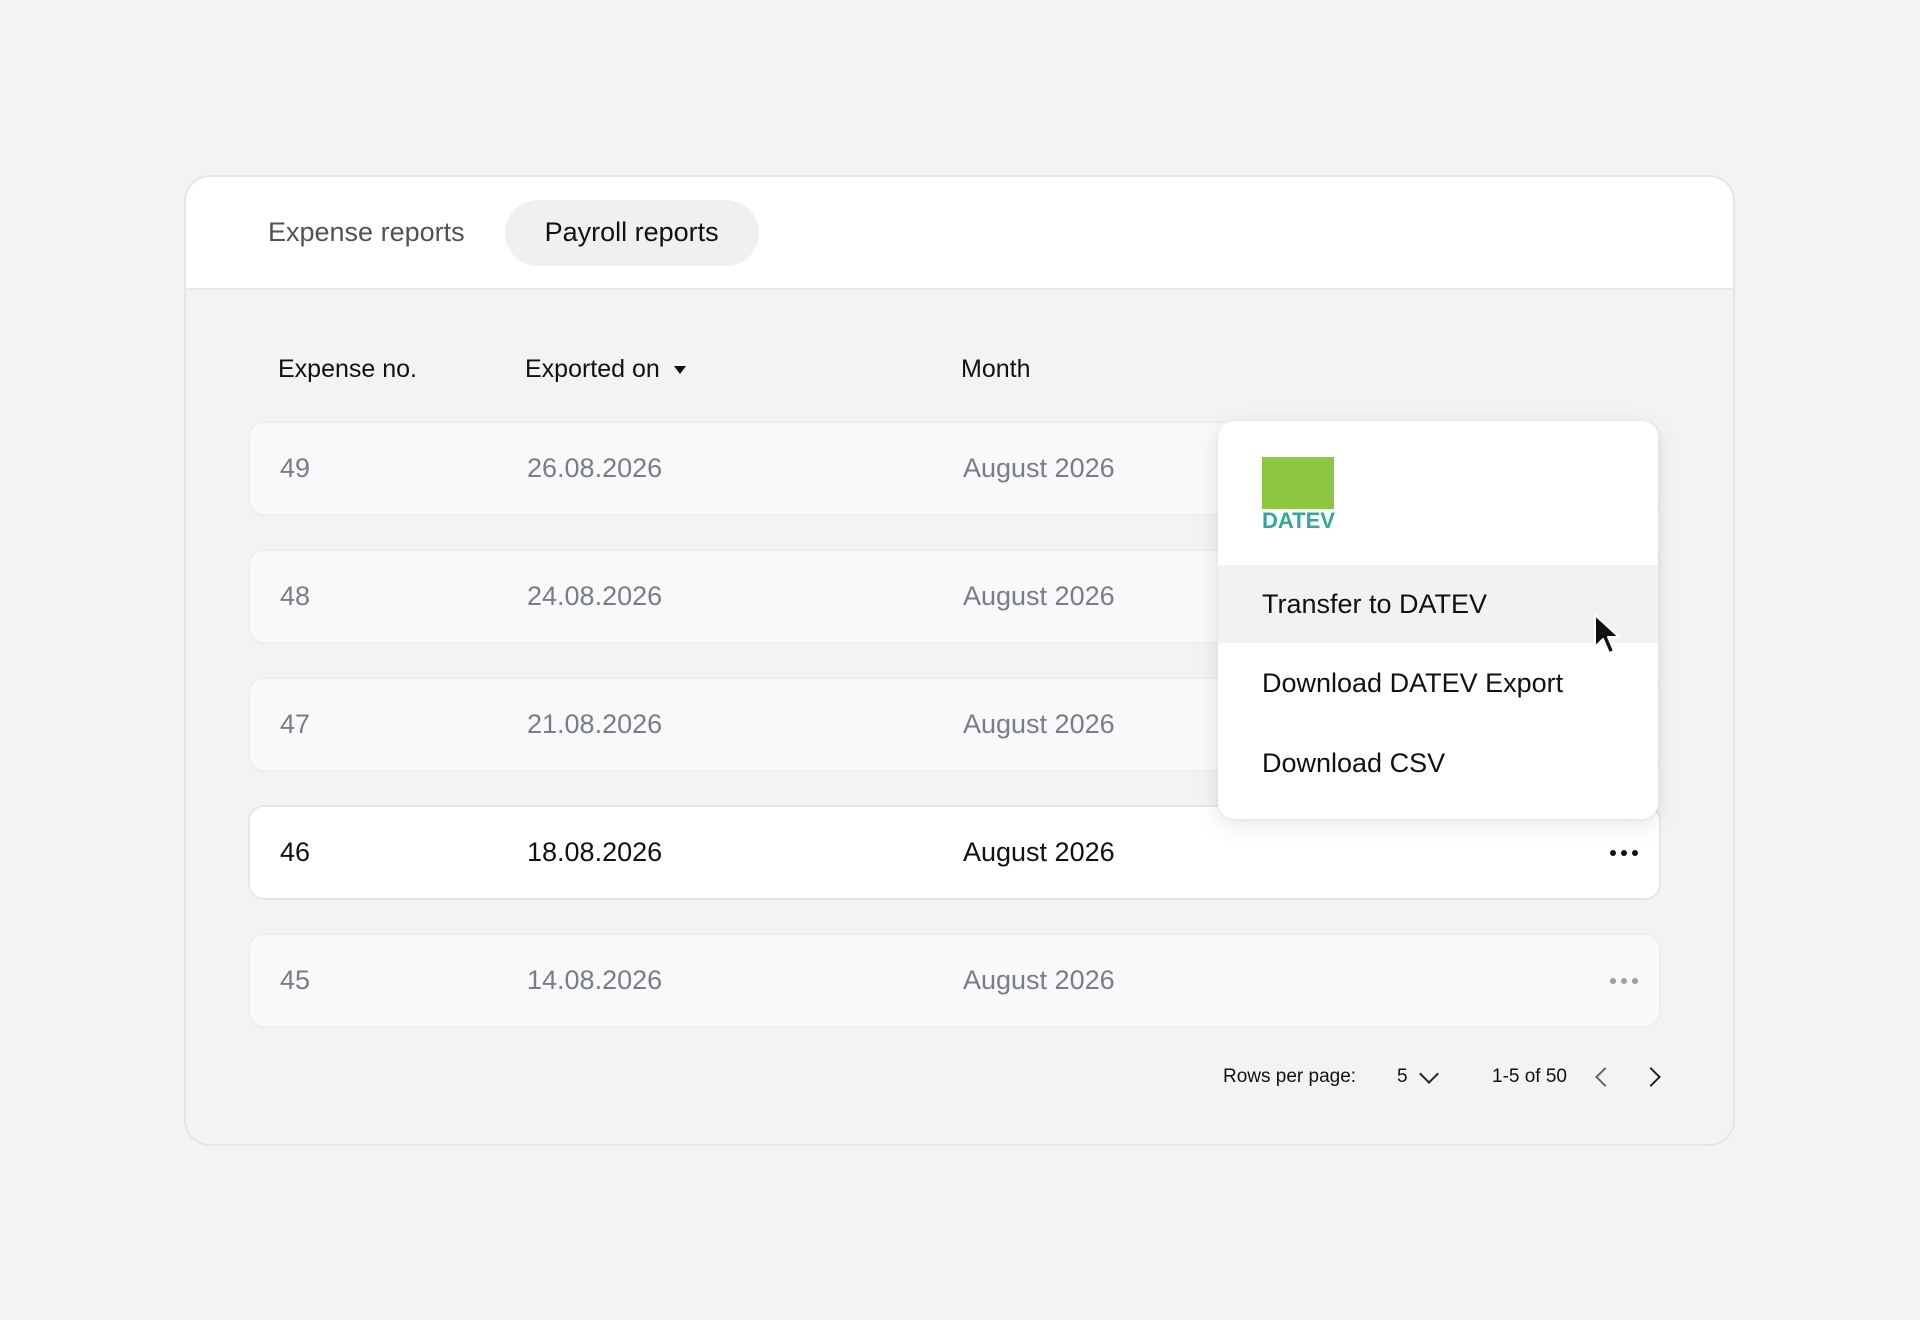 The width and height of the screenshot is (1920, 1320). What do you see at coordinates (595, 468) in the screenshot?
I see `cell-exported-on: 26.08.2026` at bounding box center [595, 468].